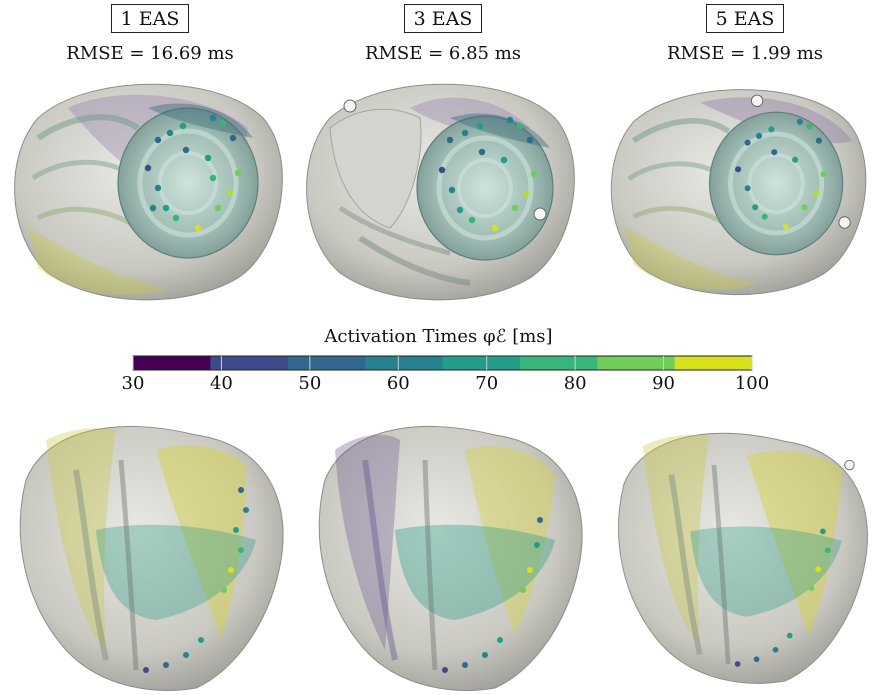  I want to click on colorbar-tick-label: 80, so click(575, 383).